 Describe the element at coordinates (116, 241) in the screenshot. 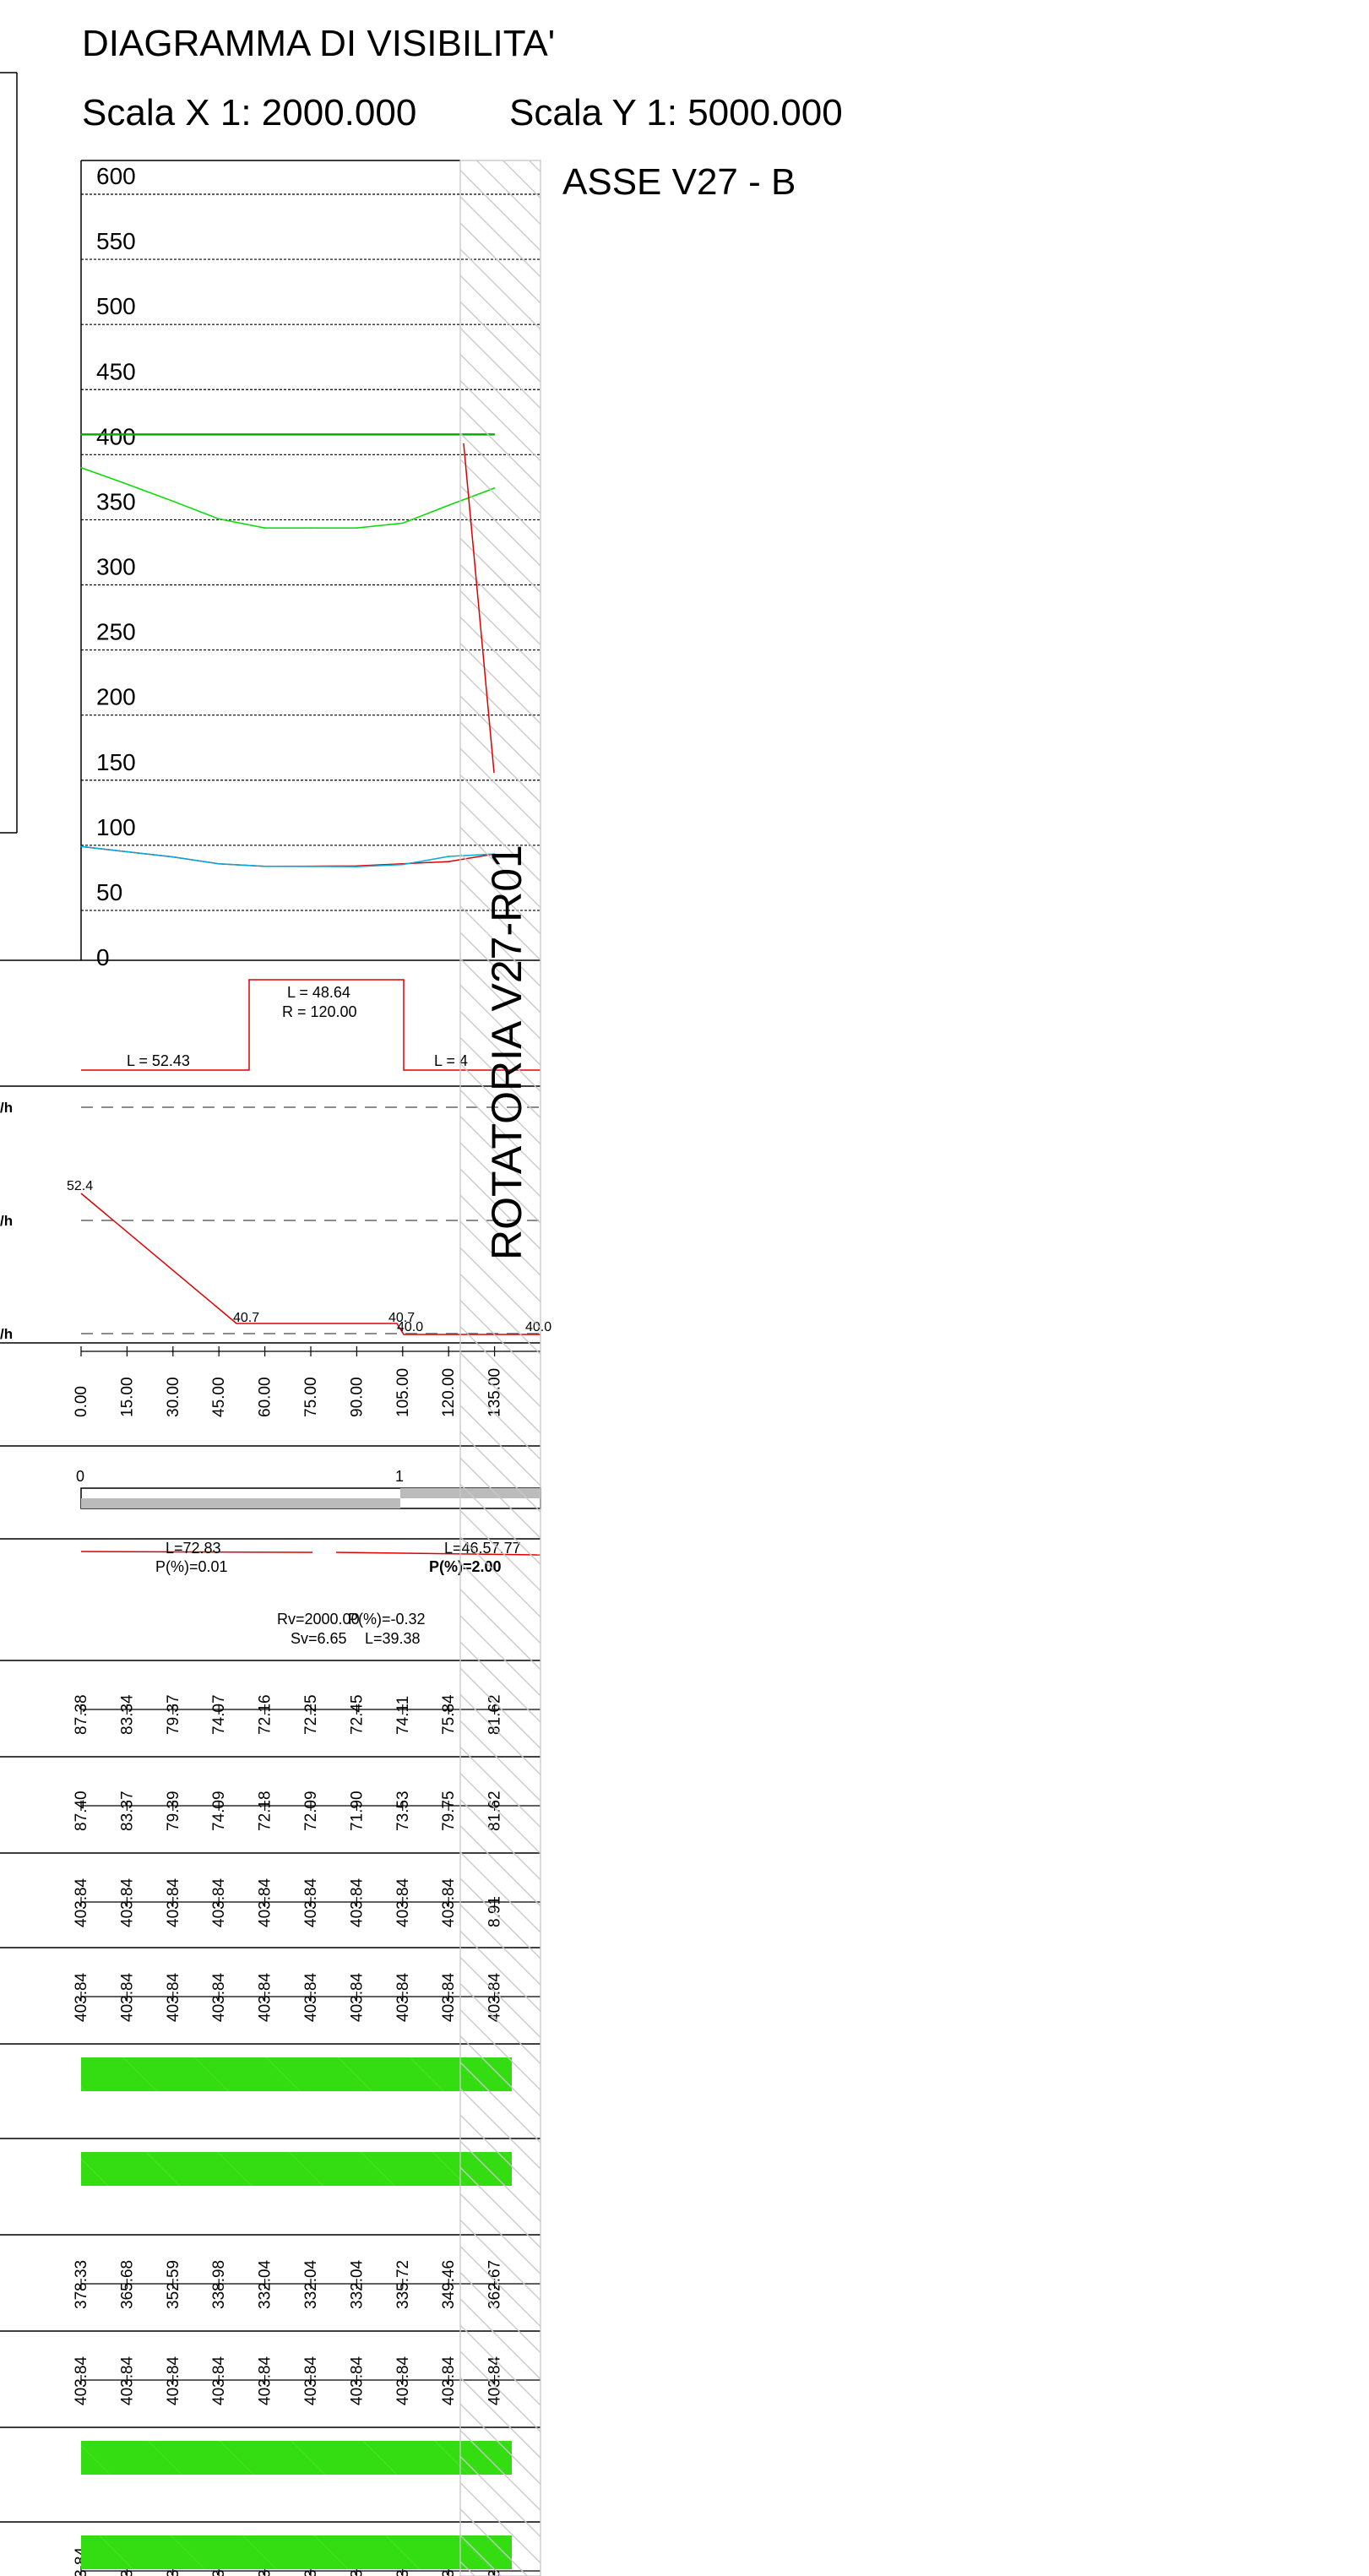

I see `y-tick-label: 550` at that location.